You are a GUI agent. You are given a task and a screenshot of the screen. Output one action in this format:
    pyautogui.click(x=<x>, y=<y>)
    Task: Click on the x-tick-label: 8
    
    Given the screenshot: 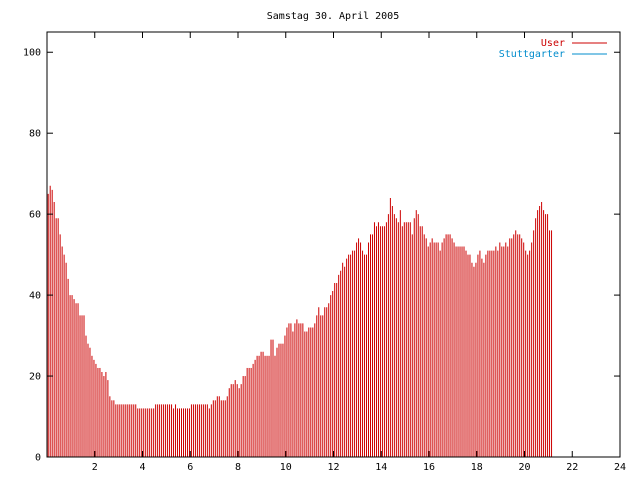 What is the action you would take?
    pyautogui.click(x=238, y=467)
    